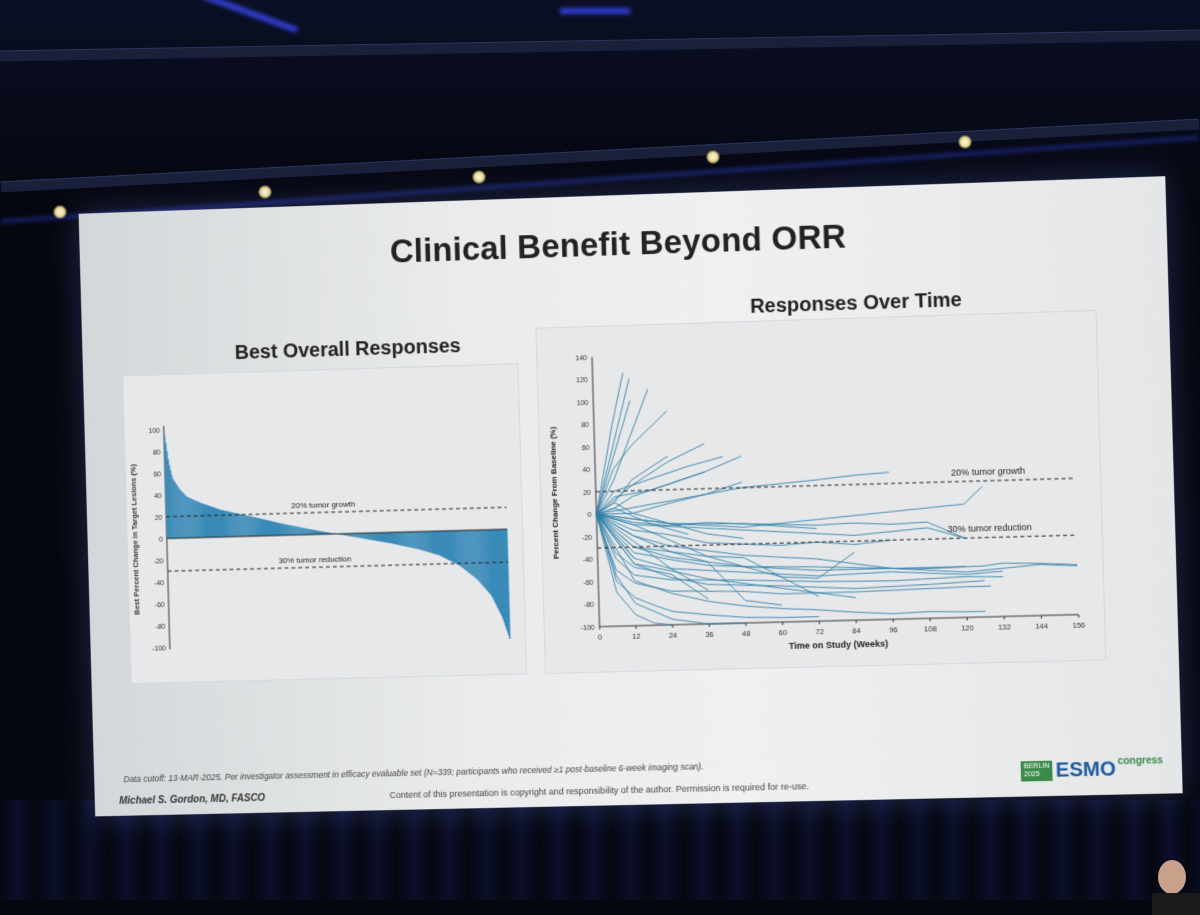 The height and width of the screenshot is (915, 1200). Describe the element at coordinates (192, 800) in the screenshot. I see `presenter-name: Michael S. Gordon, MD, FASCO` at that location.